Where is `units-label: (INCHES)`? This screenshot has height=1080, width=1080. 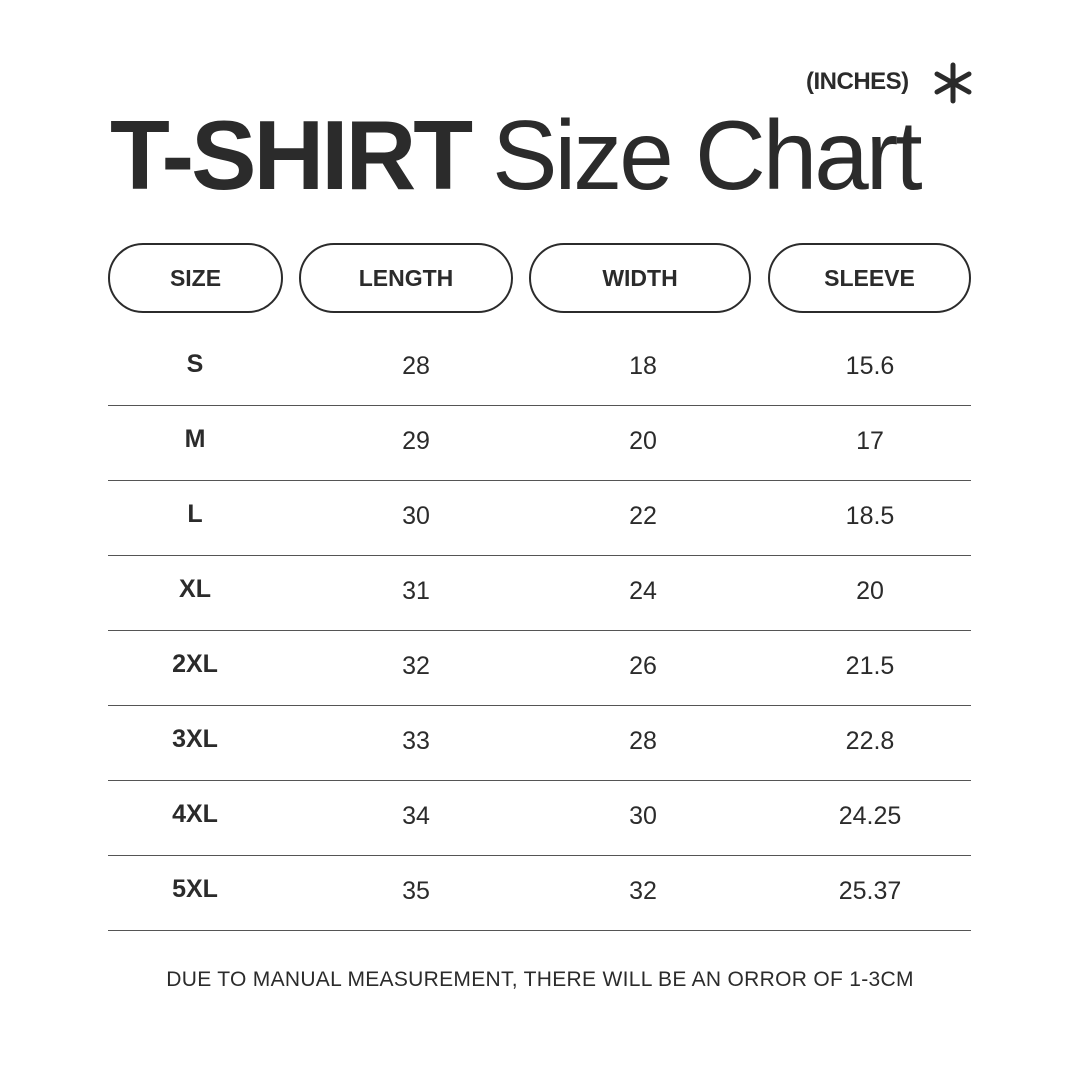
units-label: (INCHES) is located at coordinates (857, 81).